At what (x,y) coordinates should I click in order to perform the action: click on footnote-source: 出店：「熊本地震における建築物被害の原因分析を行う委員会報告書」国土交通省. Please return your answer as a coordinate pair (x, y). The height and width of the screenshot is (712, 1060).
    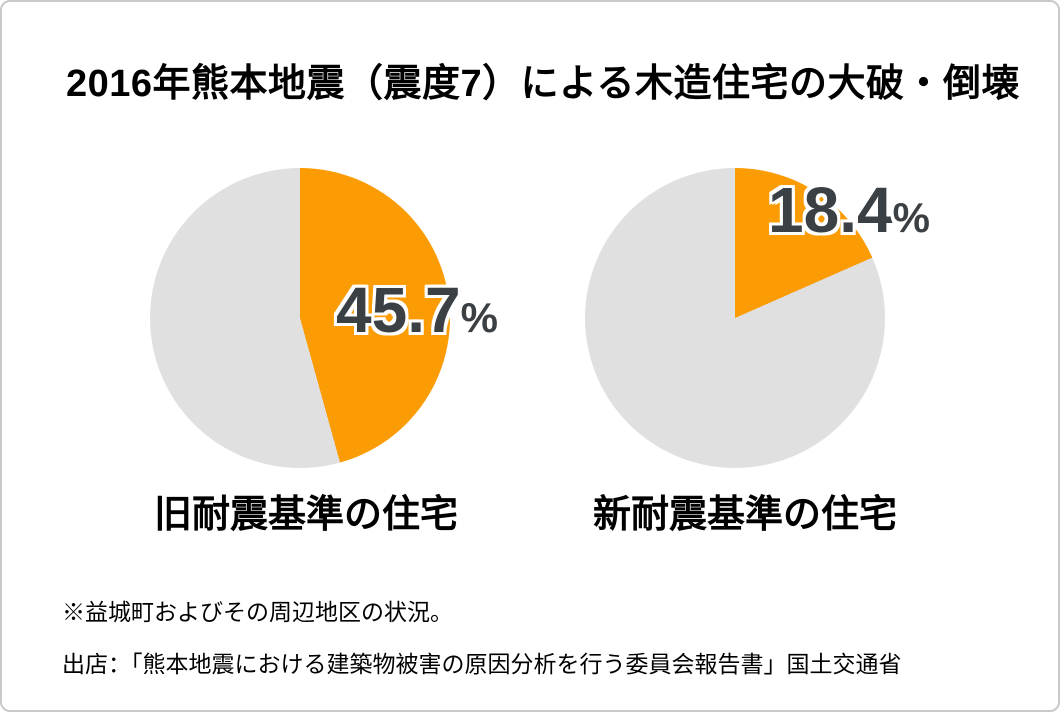
    Looking at the image, I should click on (482, 664).